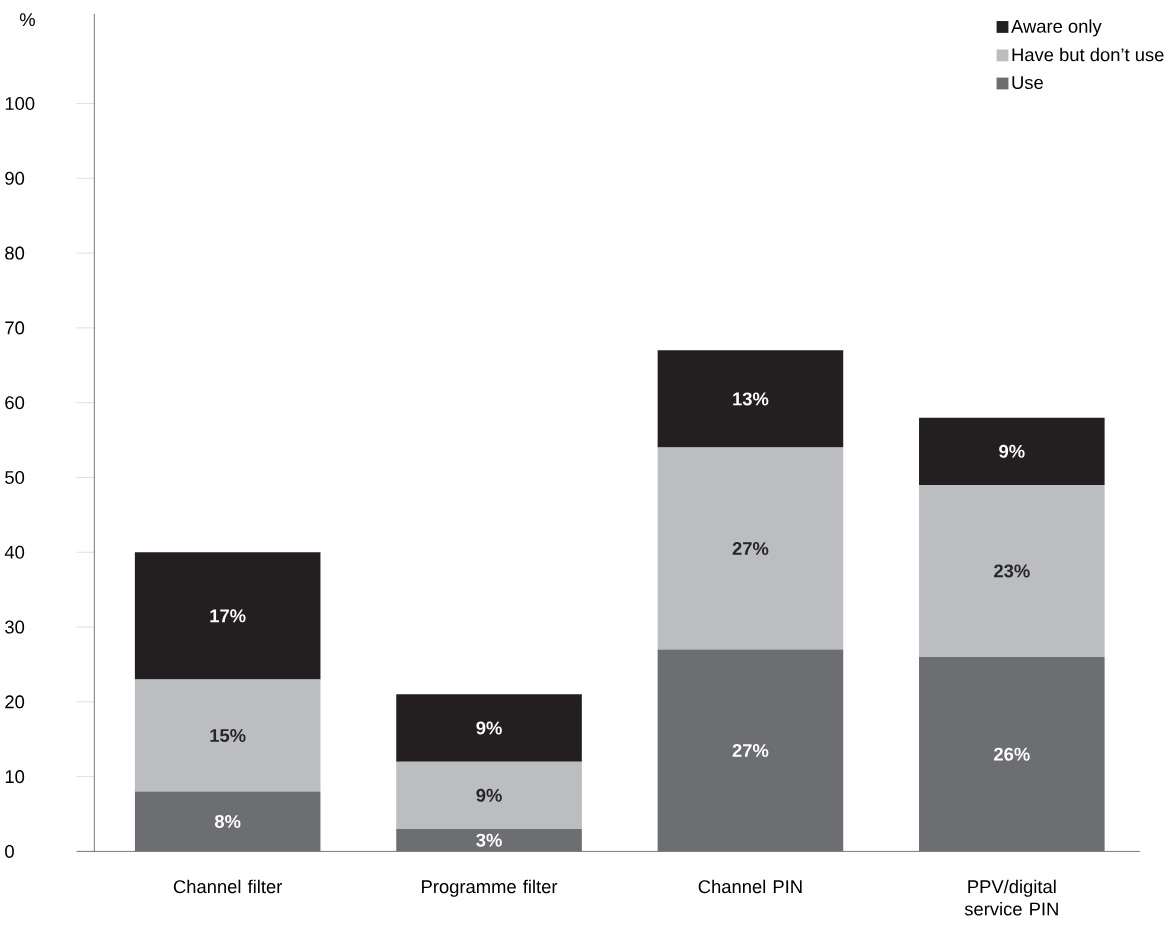 The width and height of the screenshot is (1171, 934). Describe the element at coordinates (15, 178) in the screenshot. I see `y-tick-label: 90` at that location.